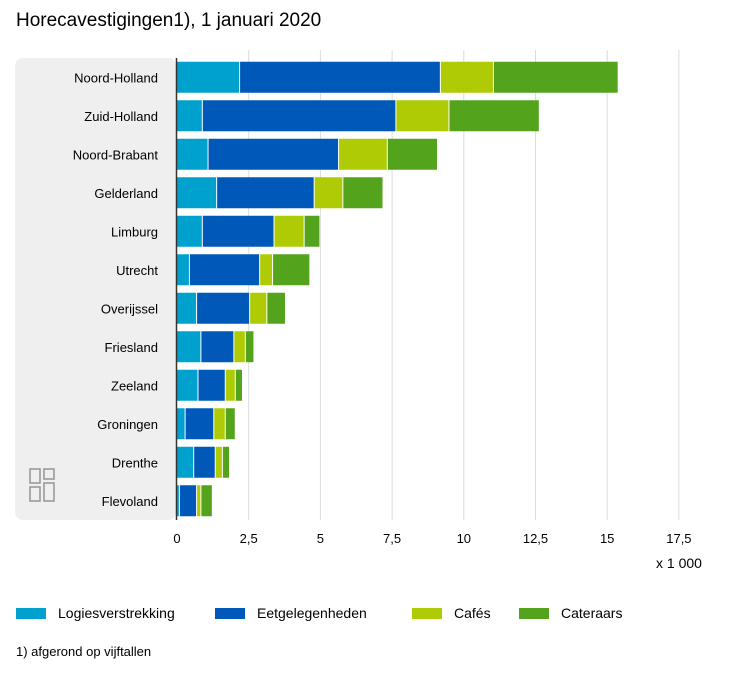 The image size is (737, 676). Describe the element at coordinates (679, 563) in the screenshot. I see `x-axis-unit-label: x 1 000` at that location.